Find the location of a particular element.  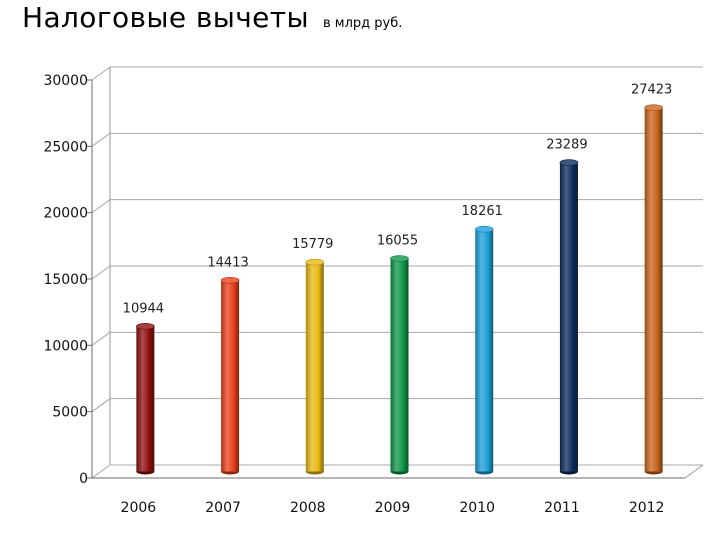

x-tick-label: 2008 is located at coordinates (308, 508).